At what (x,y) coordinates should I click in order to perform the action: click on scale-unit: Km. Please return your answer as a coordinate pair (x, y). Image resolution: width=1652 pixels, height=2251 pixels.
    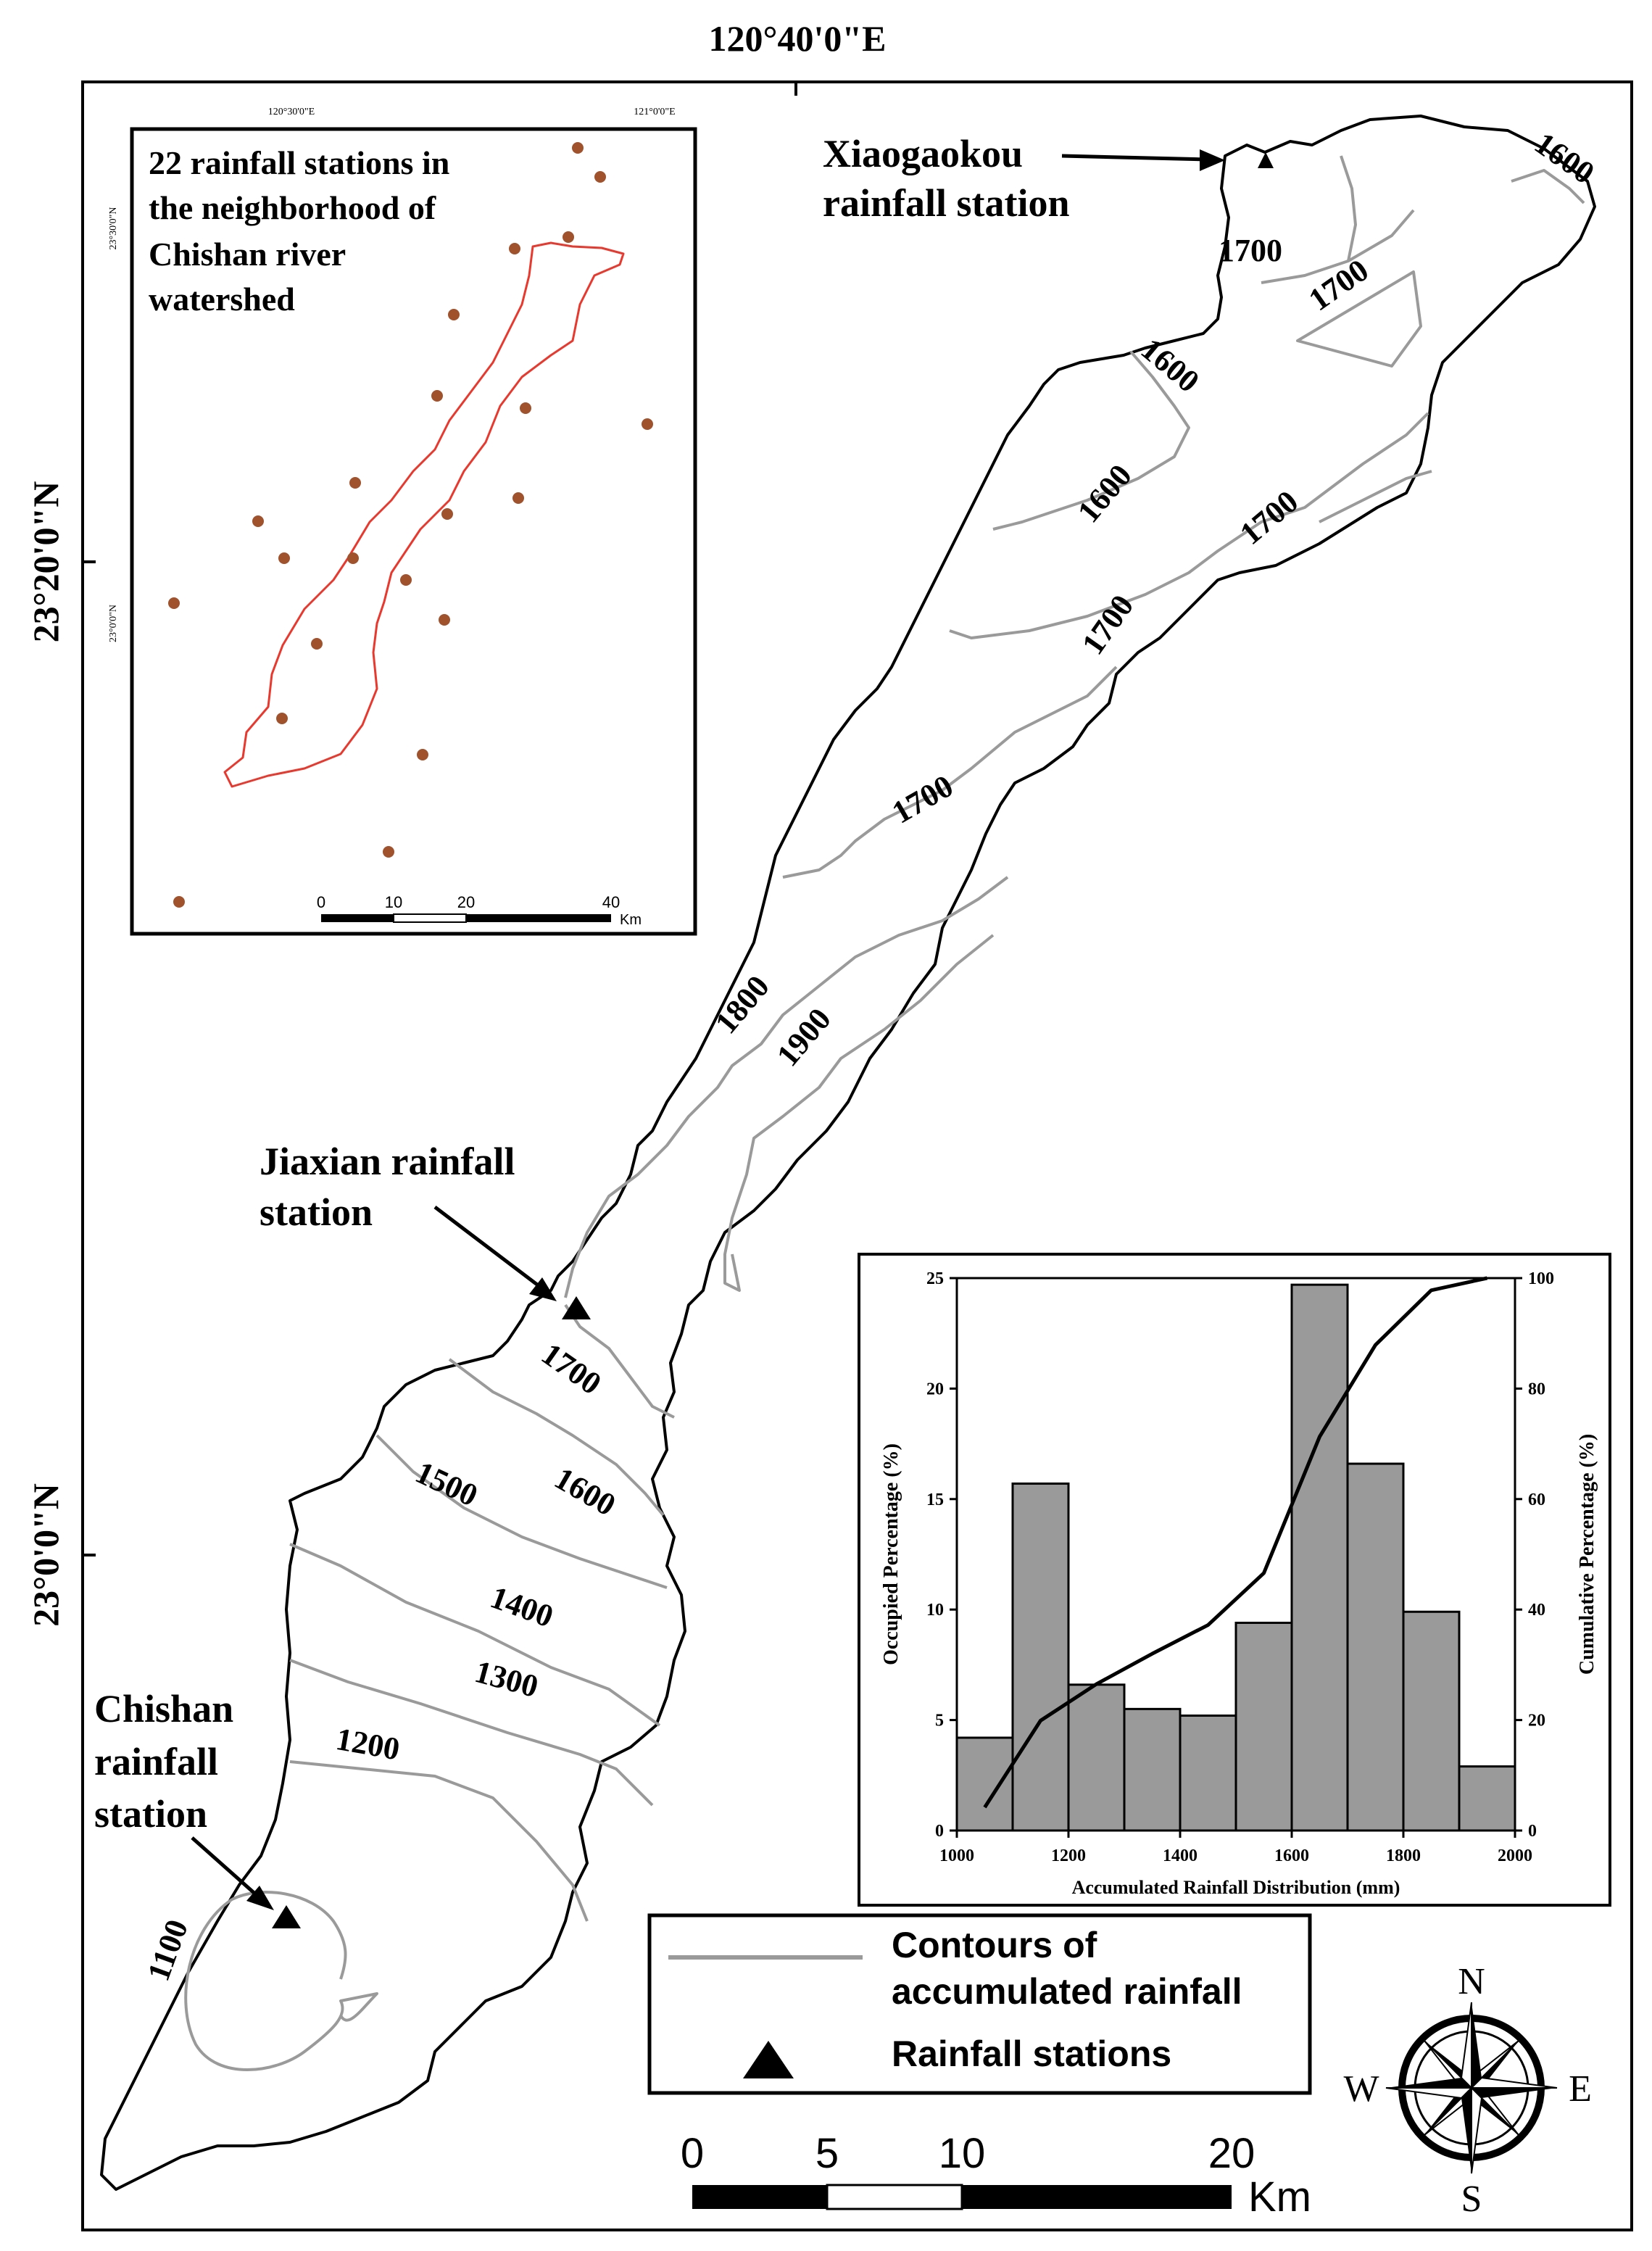
    Looking at the image, I should click on (1279, 2197).